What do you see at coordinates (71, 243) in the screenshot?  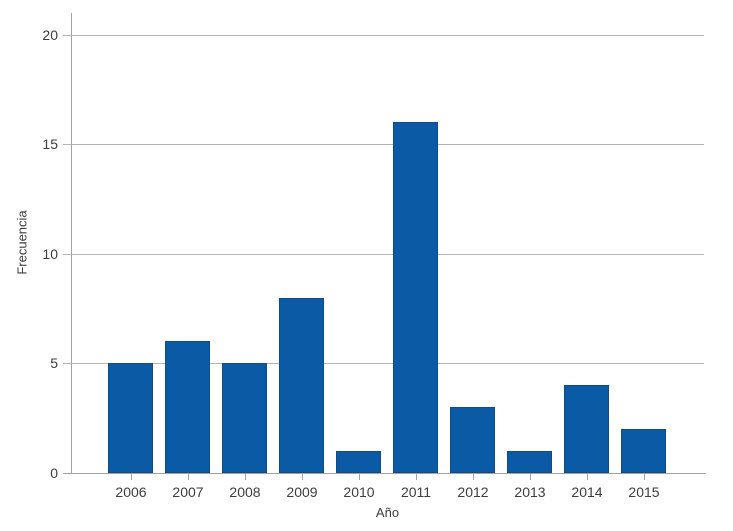 I see `y-axis-line` at bounding box center [71, 243].